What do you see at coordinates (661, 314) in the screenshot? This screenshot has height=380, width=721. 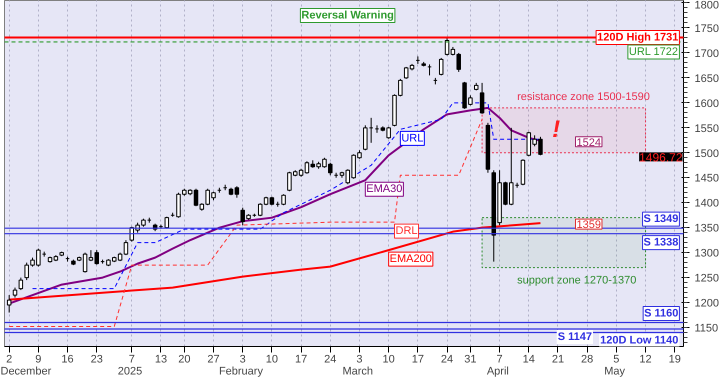 I see `ref-line-label: S 1160` at bounding box center [661, 314].